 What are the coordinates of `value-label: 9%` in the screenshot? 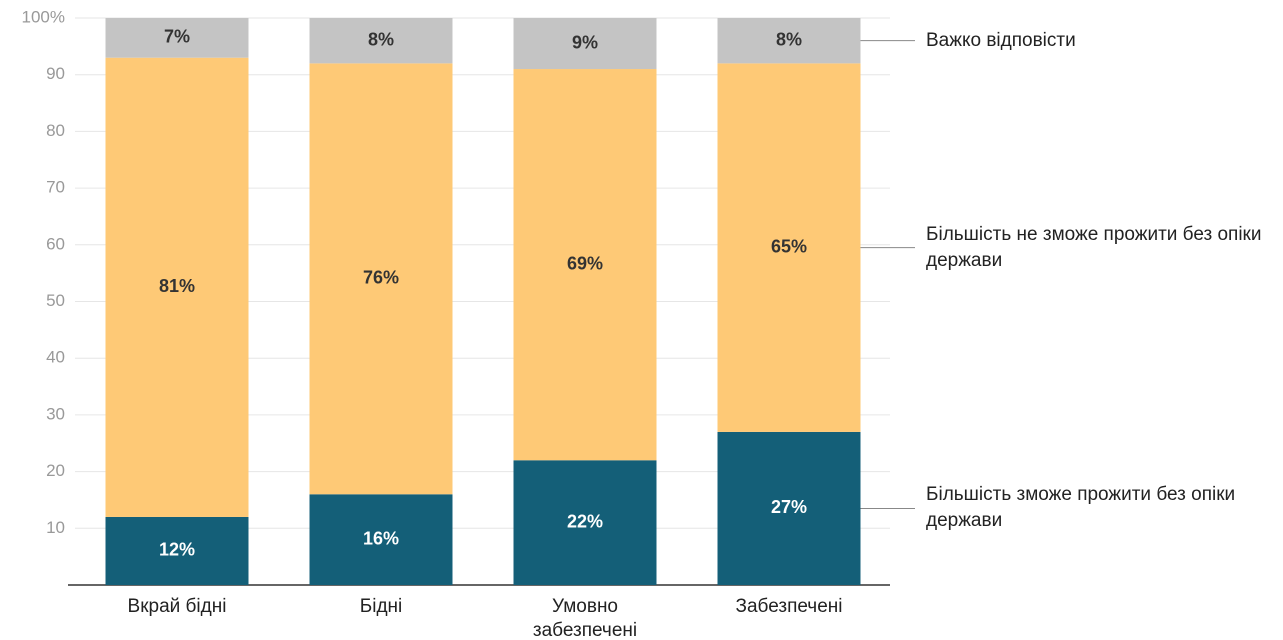 It's located at (585, 42).